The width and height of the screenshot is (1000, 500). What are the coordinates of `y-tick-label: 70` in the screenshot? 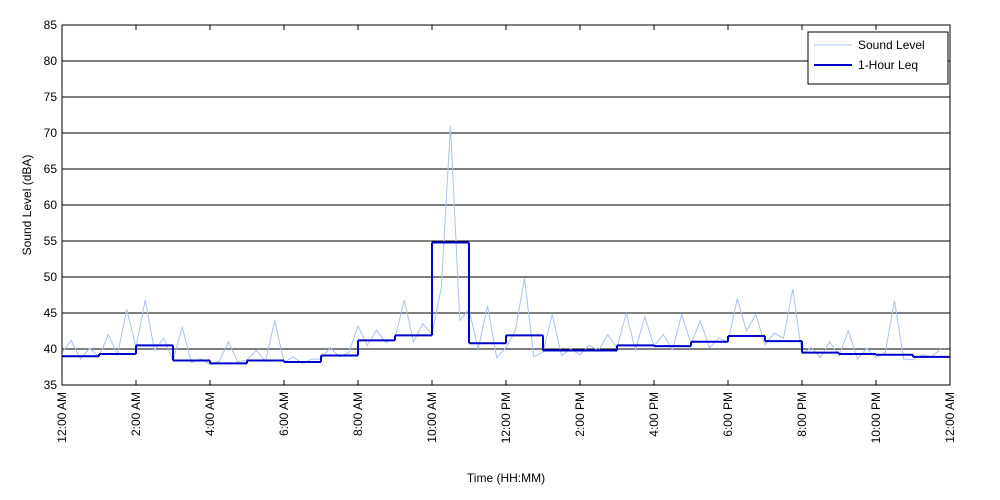 It's located at (51, 133).